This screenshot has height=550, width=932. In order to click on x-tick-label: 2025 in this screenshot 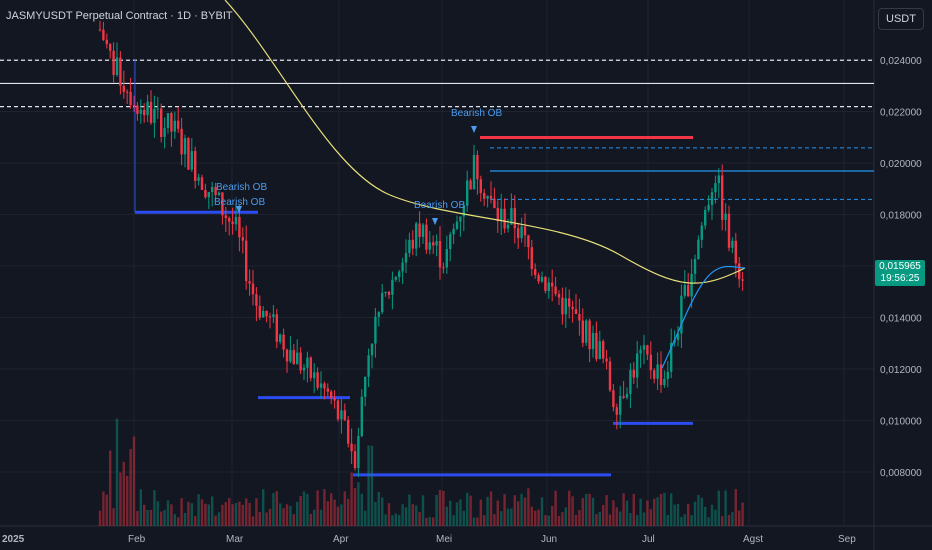, I will do `click(13, 539)`.